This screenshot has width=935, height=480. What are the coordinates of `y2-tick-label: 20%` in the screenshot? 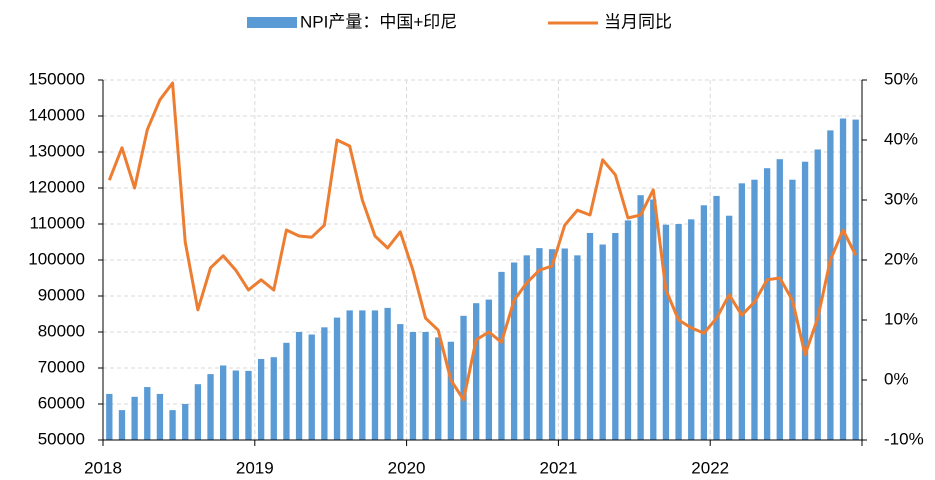 It's located at (901, 258).